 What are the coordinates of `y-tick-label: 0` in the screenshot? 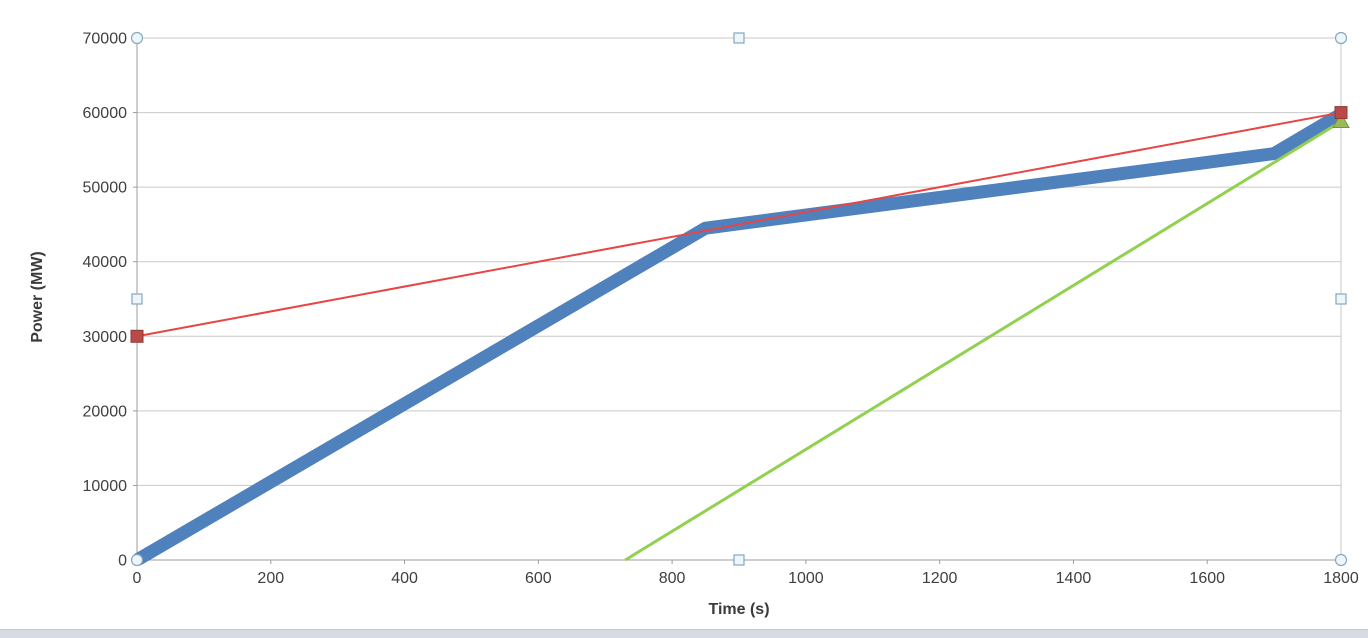 It's located at (122, 561).